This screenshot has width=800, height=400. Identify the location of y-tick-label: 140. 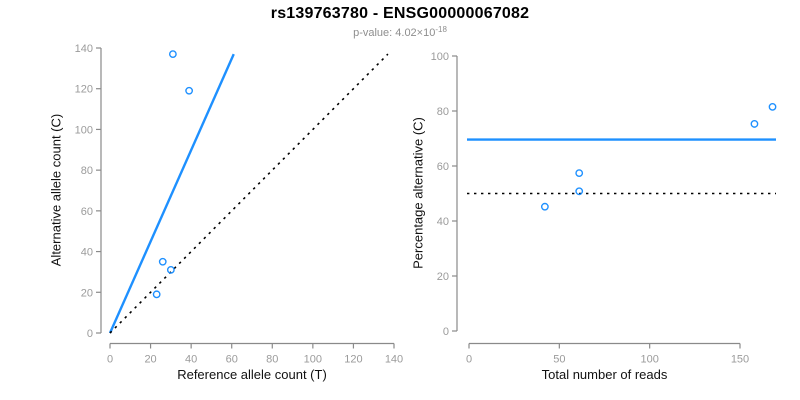
(84, 49).